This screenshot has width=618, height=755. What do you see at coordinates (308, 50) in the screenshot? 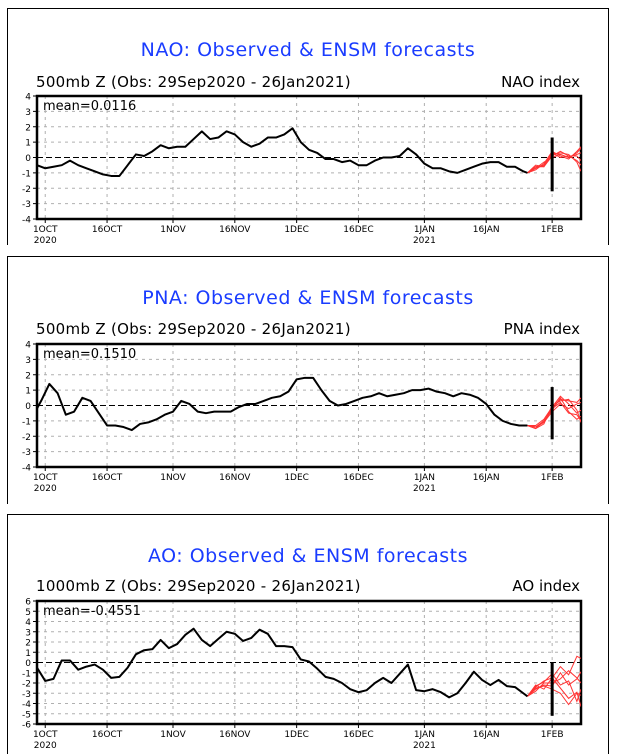
I see `chart-title: NAO: Observed & ENSM forecasts` at bounding box center [308, 50].